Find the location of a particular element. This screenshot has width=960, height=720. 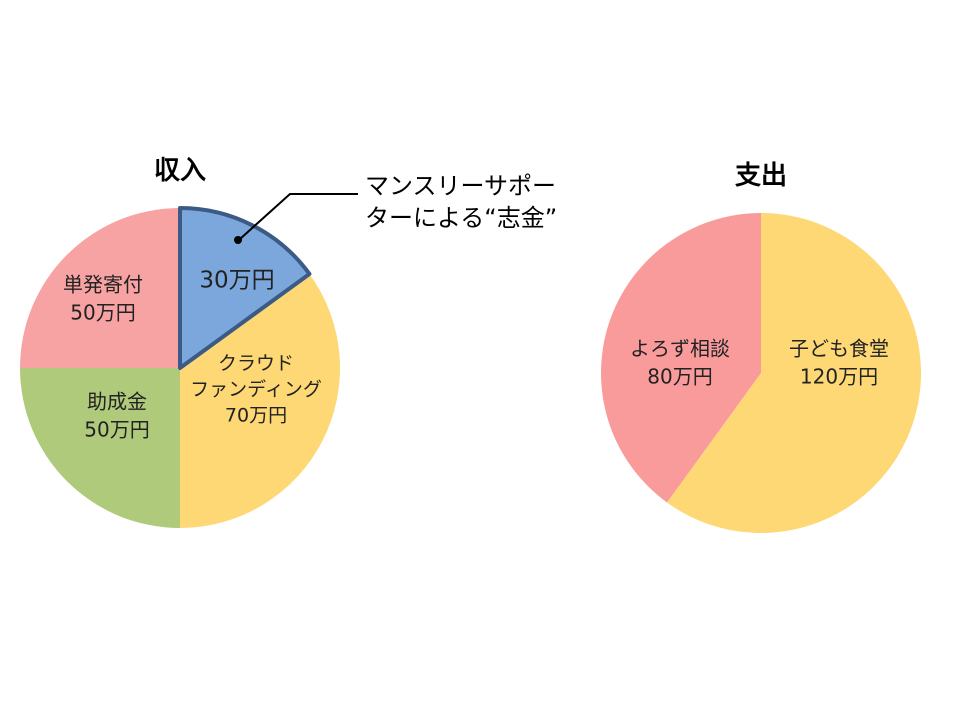

slice-label: 70万円 is located at coordinates (256, 416).